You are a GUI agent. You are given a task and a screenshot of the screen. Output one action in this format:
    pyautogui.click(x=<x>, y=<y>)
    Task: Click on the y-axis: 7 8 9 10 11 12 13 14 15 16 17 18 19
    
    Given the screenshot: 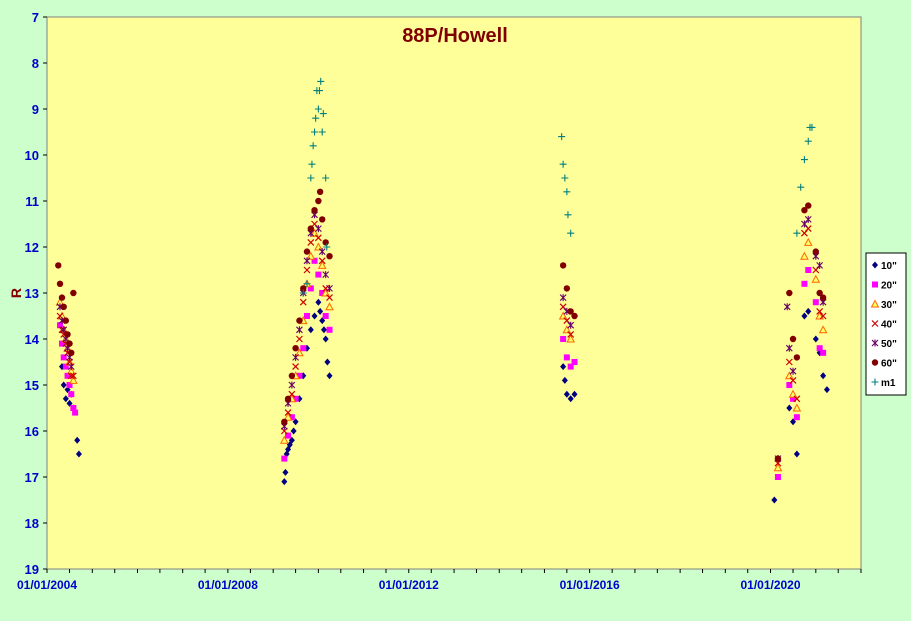 What is the action you would take?
    pyautogui.click(x=36, y=293)
    